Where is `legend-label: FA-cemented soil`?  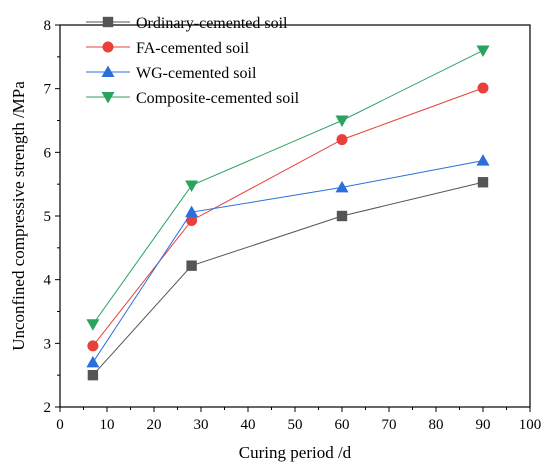
legend-label: FA-cemented soil is located at coordinates (193, 48).